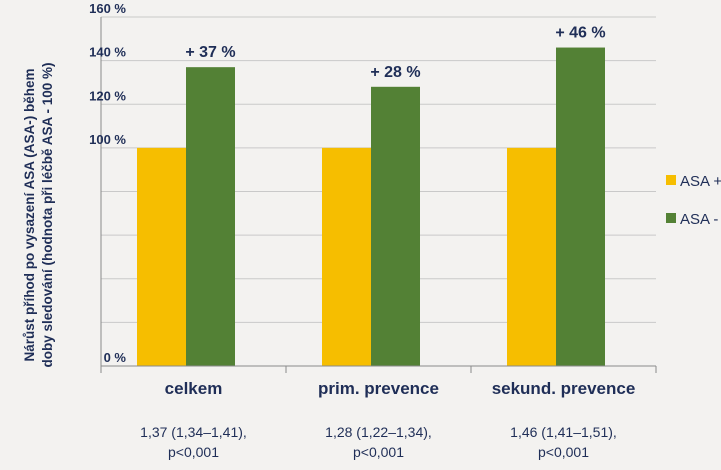  What do you see at coordinates (693, 200) in the screenshot?
I see `legend: ASA + ASA -` at bounding box center [693, 200].